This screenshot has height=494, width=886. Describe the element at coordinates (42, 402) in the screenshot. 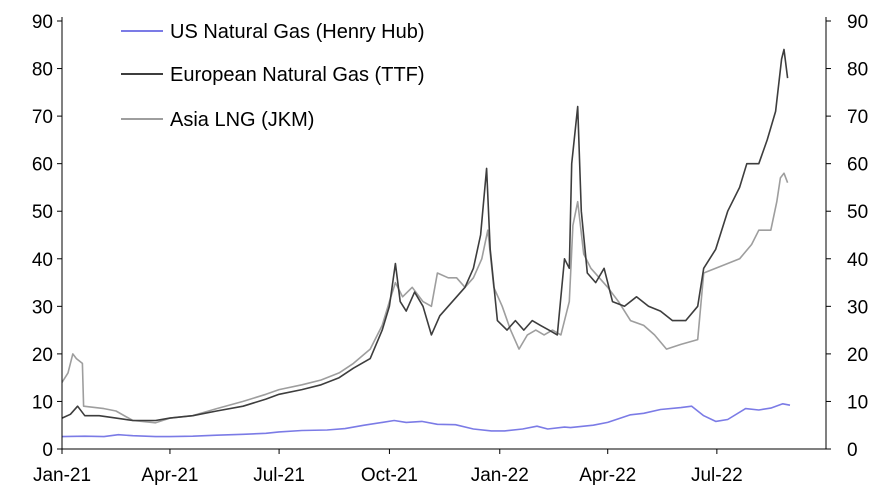

I see `y-tick-label-left: 10` at that location.